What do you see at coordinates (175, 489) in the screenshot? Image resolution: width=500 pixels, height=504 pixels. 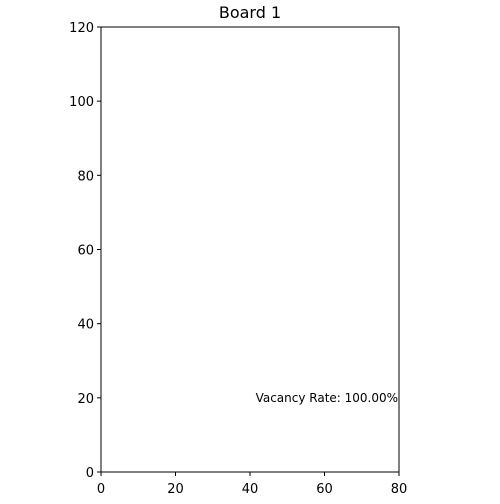 I see `x-tick-label: 20` at bounding box center [175, 489].